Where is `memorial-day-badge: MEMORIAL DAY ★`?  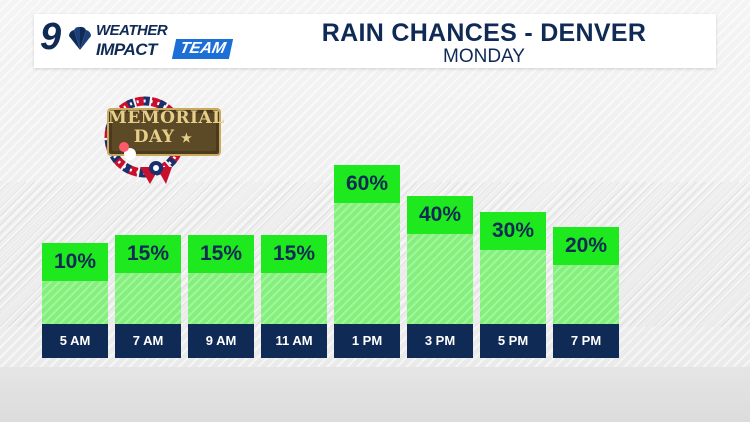 memorial-day-badge: MEMORIAL DAY ★ is located at coordinates (166, 128).